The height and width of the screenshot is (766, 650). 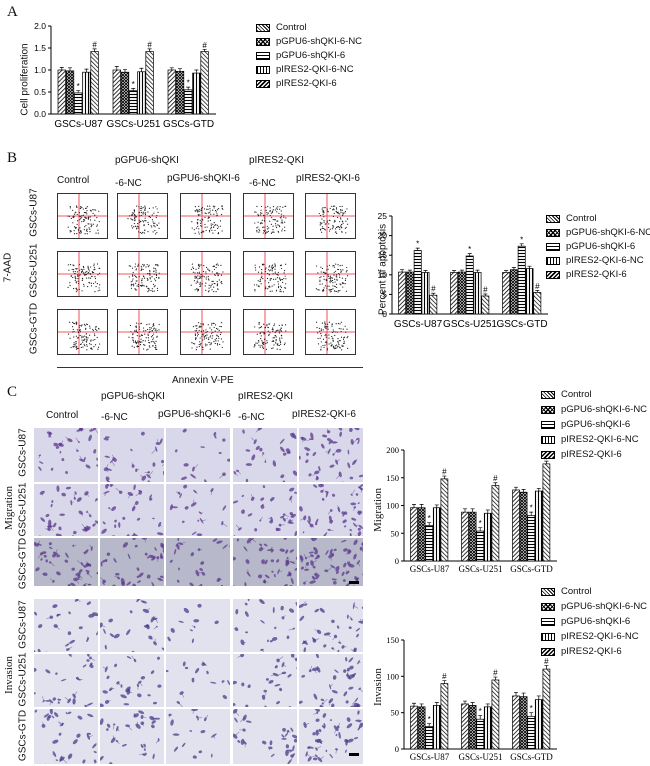 I want to click on y-tick-label: 50, so click(x=395, y=713).